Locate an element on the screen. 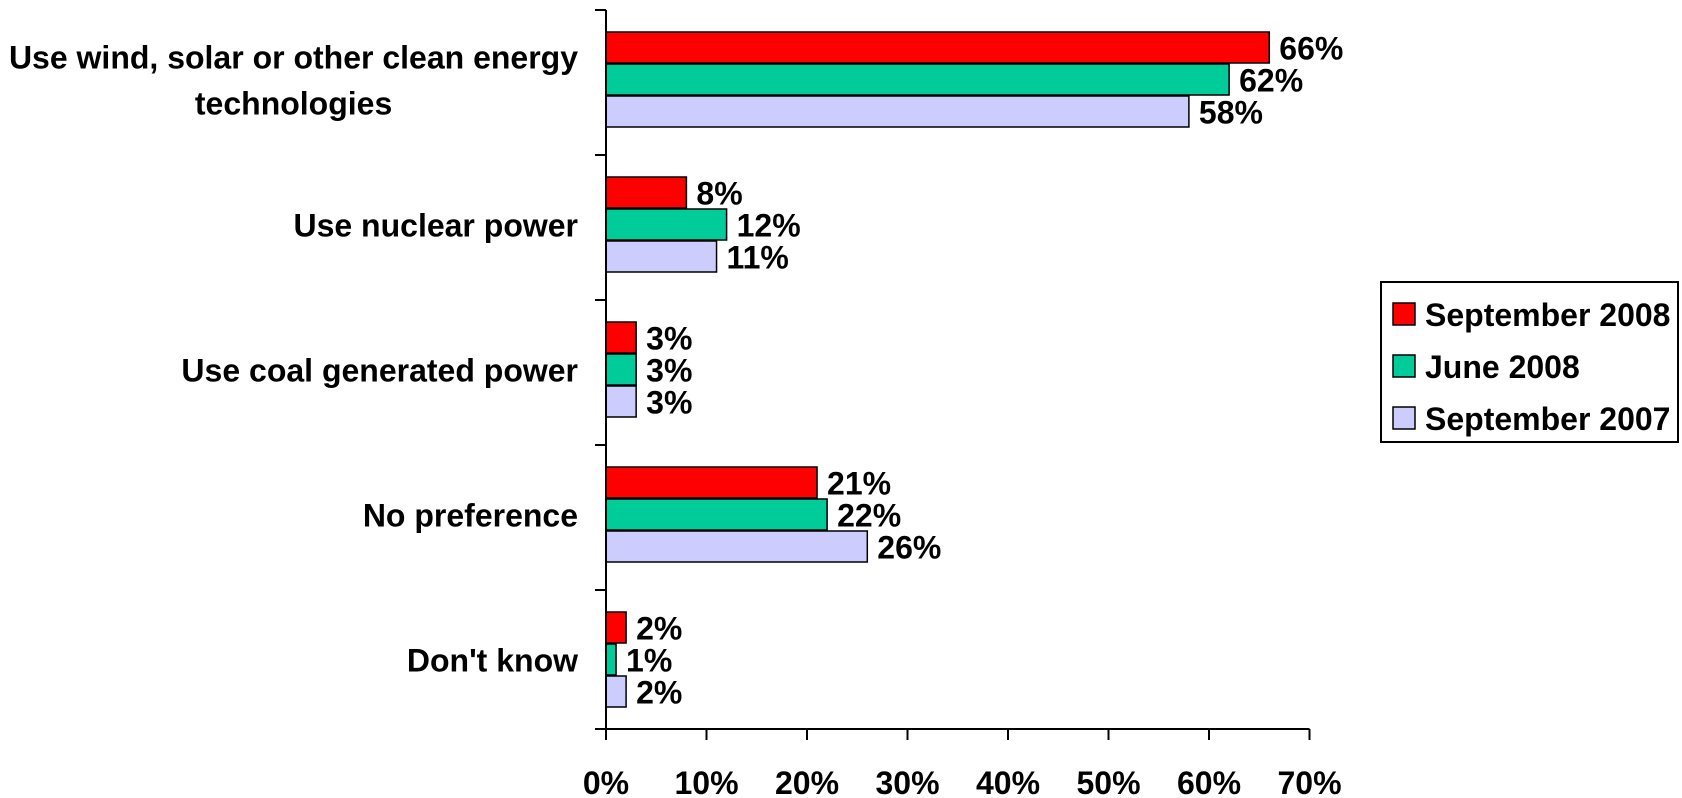 The image size is (1682, 798). data-label-3-2: 26% is located at coordinates (909, 548).